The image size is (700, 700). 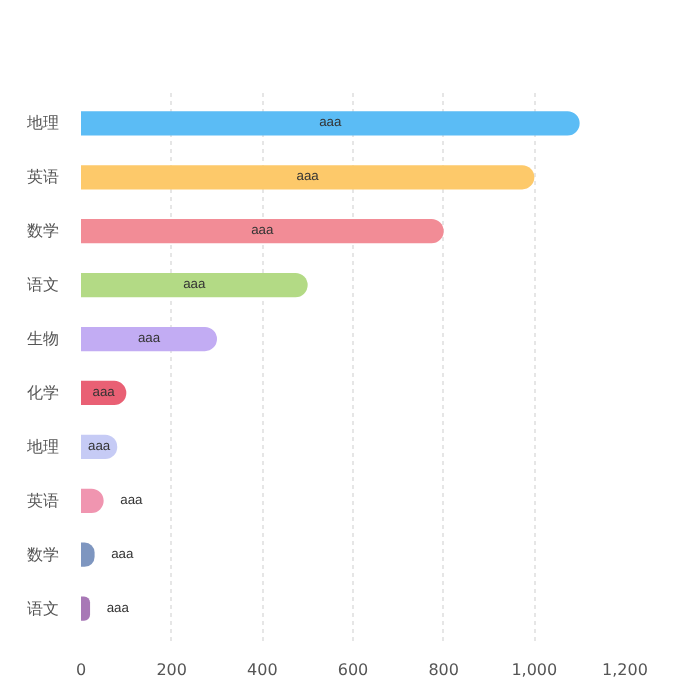 I want to click on y-tick-label: 生物, so click(x=43, y=339).